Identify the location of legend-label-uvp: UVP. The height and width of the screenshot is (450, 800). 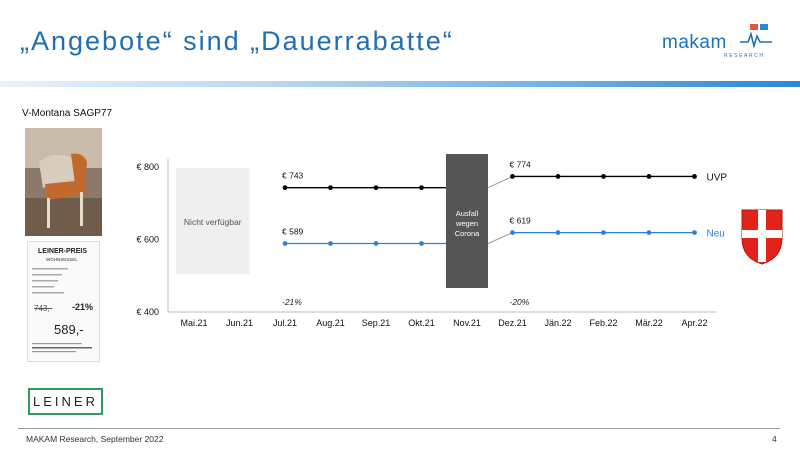
(717, 177).